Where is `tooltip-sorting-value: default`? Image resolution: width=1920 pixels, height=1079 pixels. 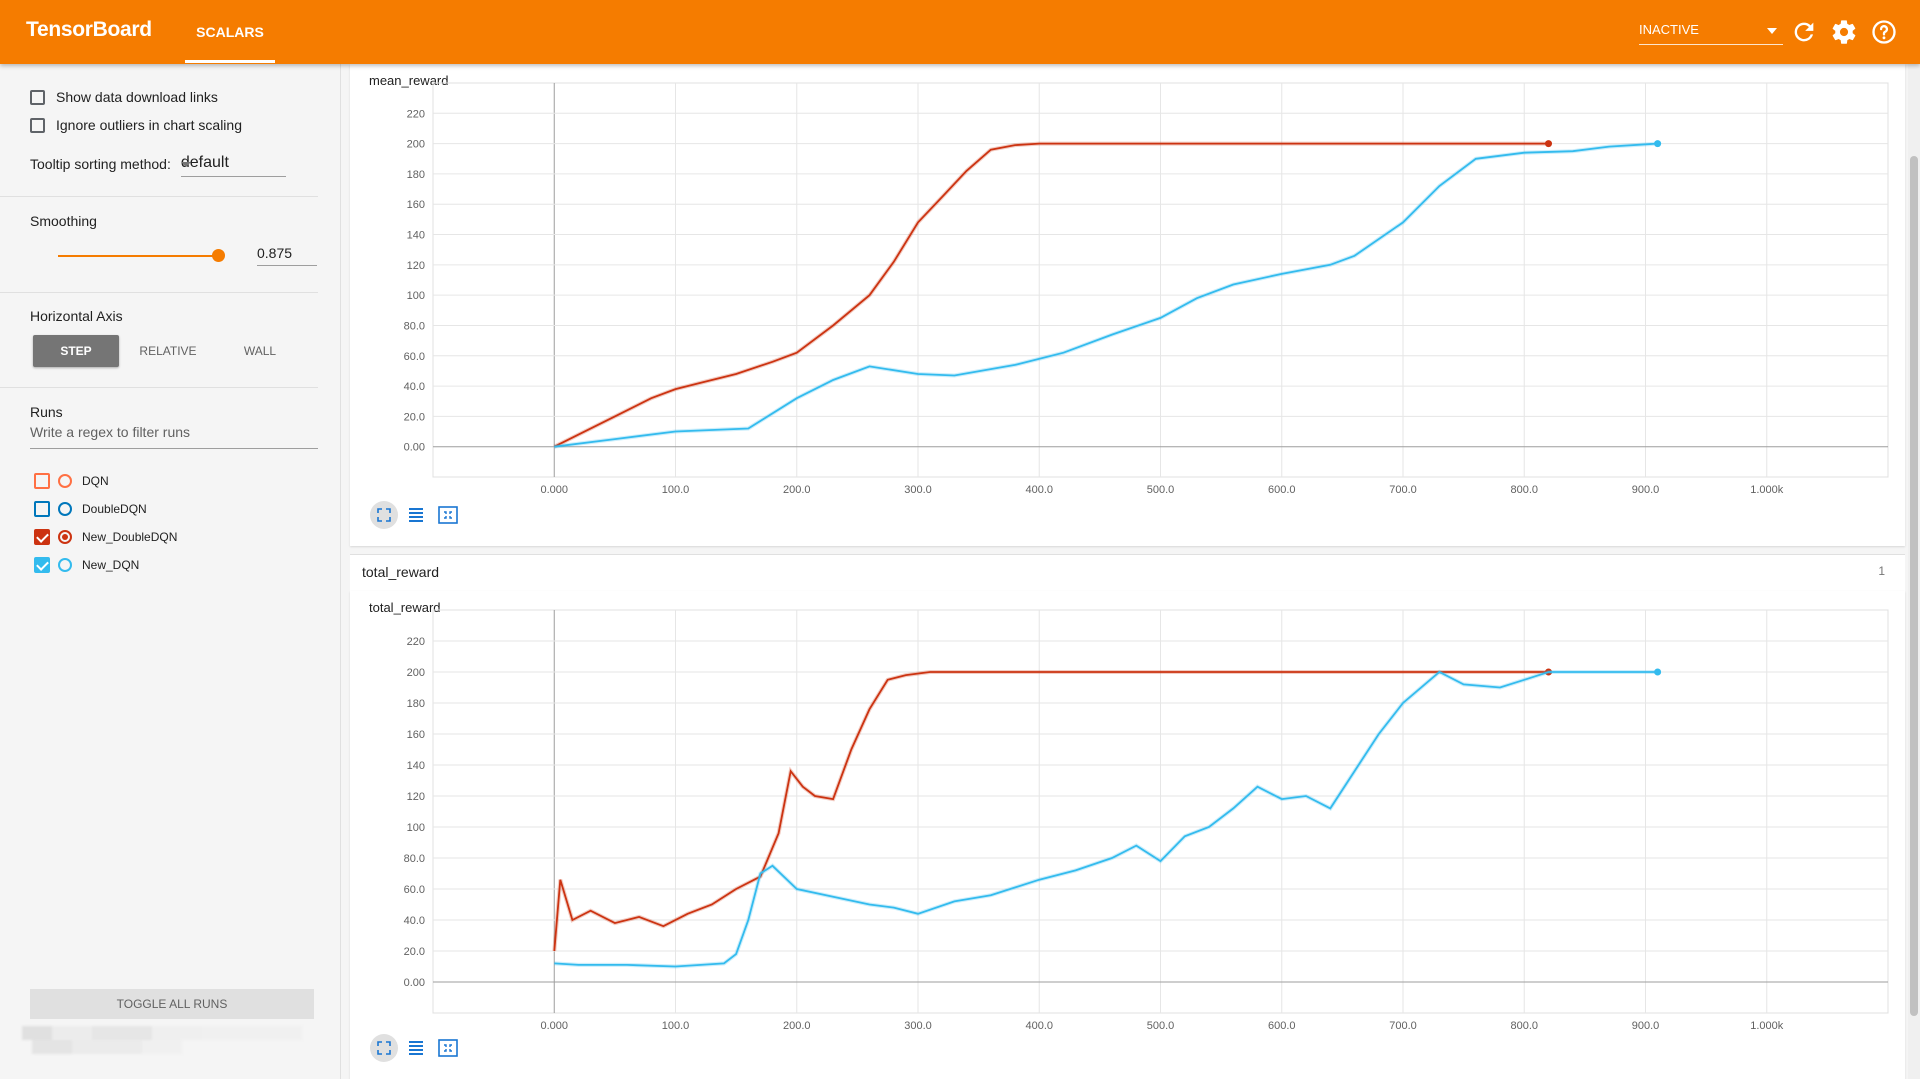 tooltip-sorting-value: default is located at coordinates (204, 162).